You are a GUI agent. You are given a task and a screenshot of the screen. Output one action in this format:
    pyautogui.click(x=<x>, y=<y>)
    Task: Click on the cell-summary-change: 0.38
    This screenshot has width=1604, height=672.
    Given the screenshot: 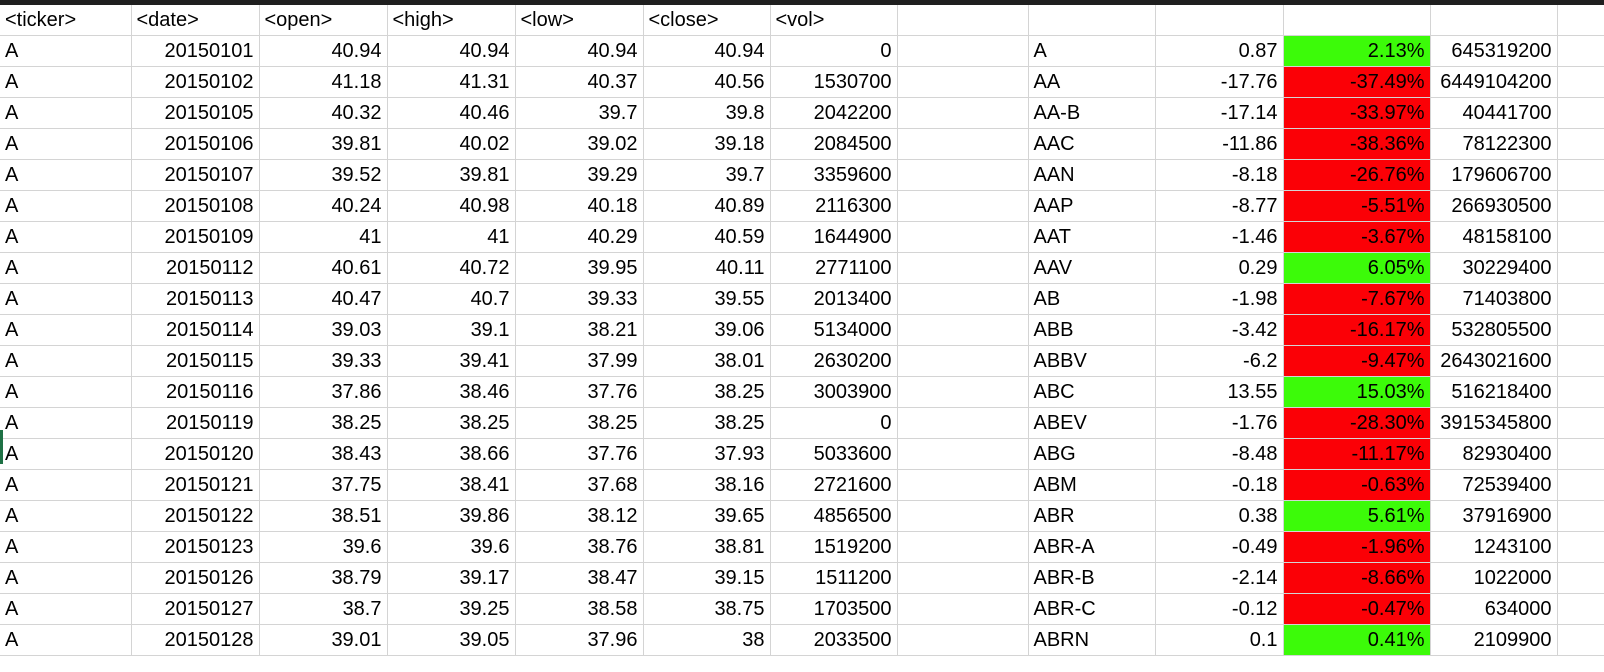 What is the action you would take?
    pyautogui.click(x=1219, y=516)
    